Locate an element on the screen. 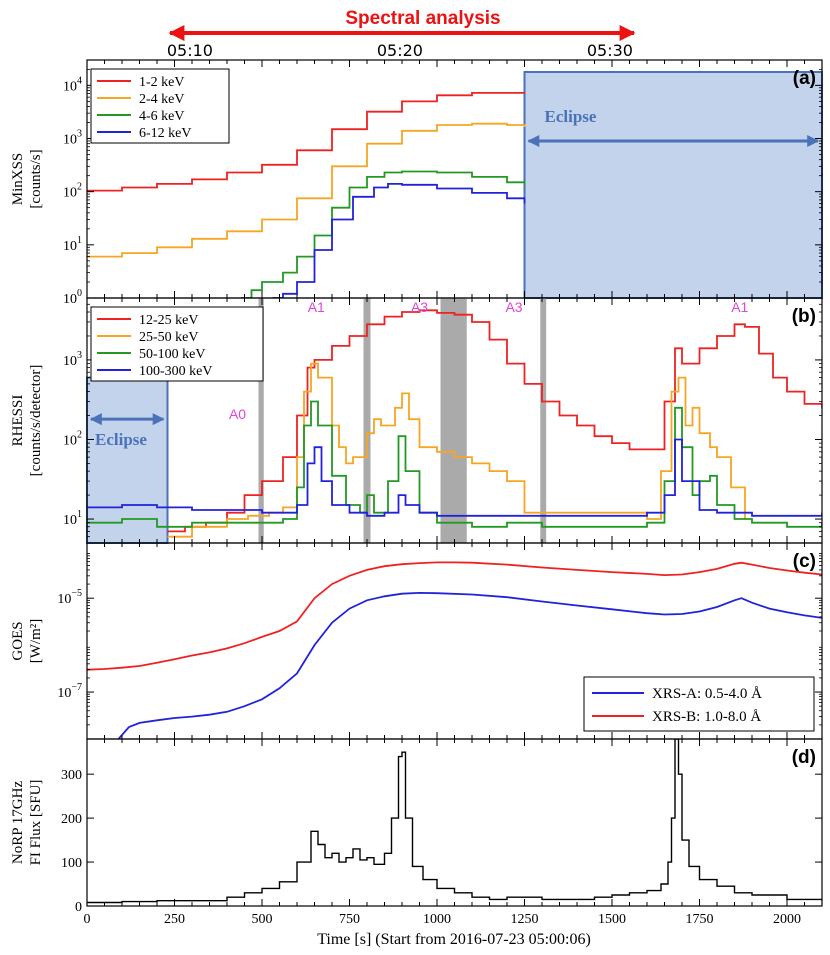  panel-a-series is located at coordinates (306, 195).